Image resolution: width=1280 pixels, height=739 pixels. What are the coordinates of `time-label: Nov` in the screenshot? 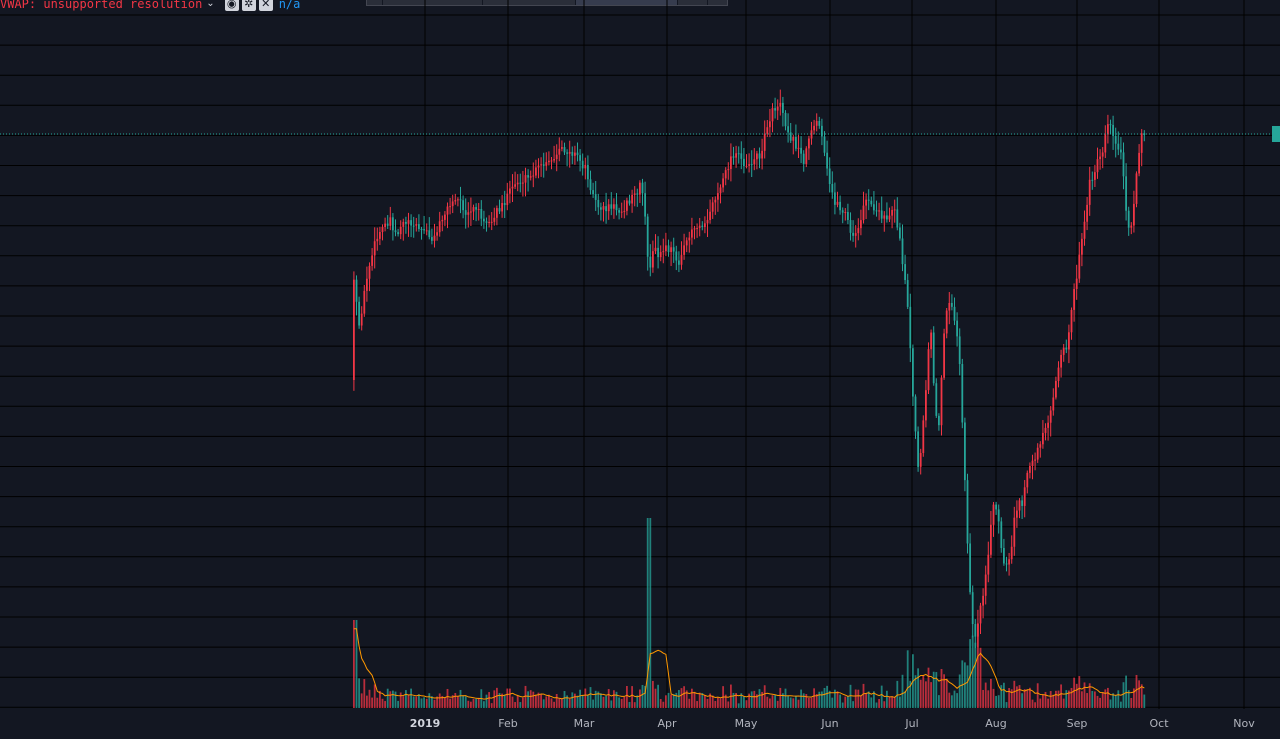 It's located at (1244, 723).